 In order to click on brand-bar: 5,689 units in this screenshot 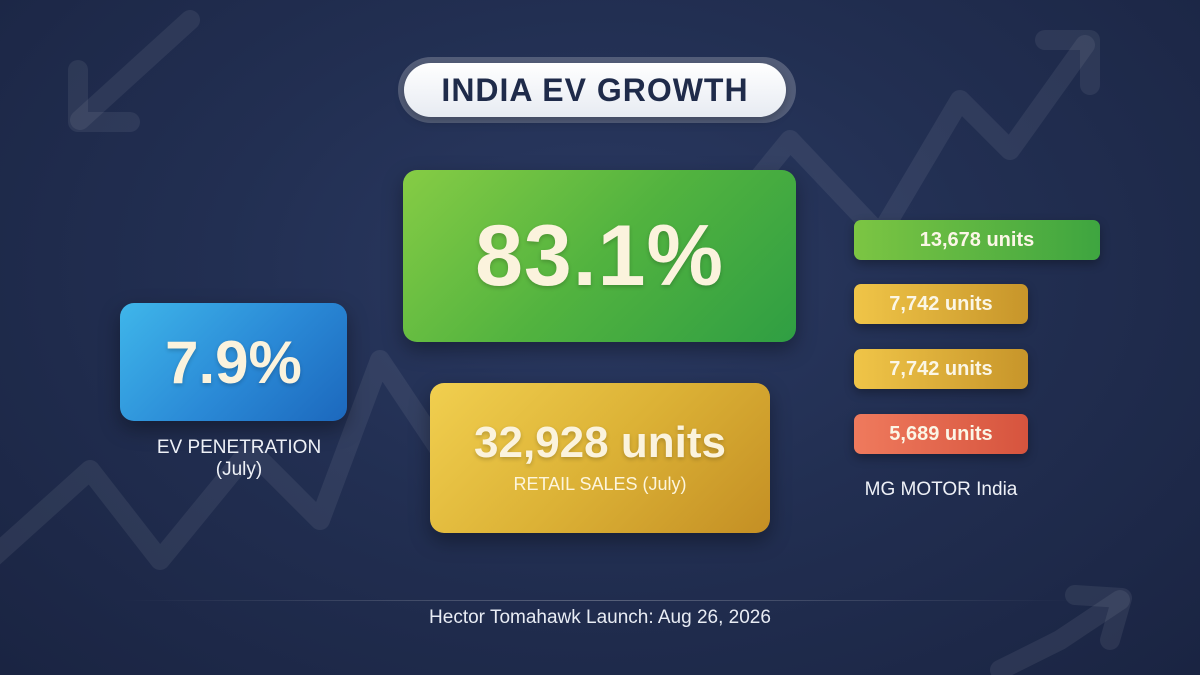, I will do `click(941, 434)`.